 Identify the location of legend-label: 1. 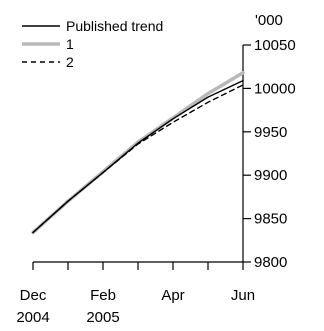
(70, 44).